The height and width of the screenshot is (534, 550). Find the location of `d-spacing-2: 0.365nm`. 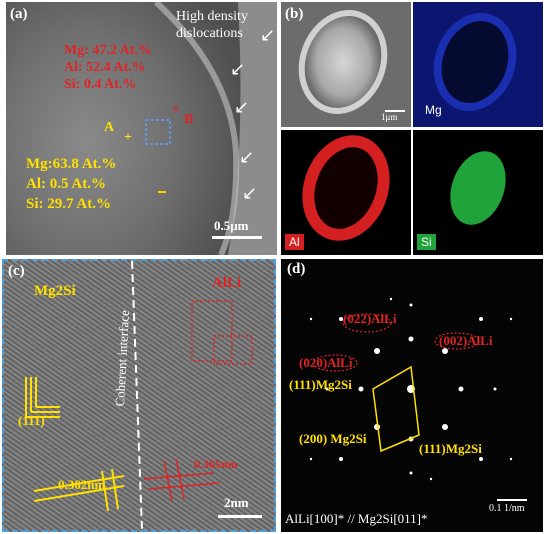

d-spacing-2: 0.365nm is located at coordinates (216, 464).